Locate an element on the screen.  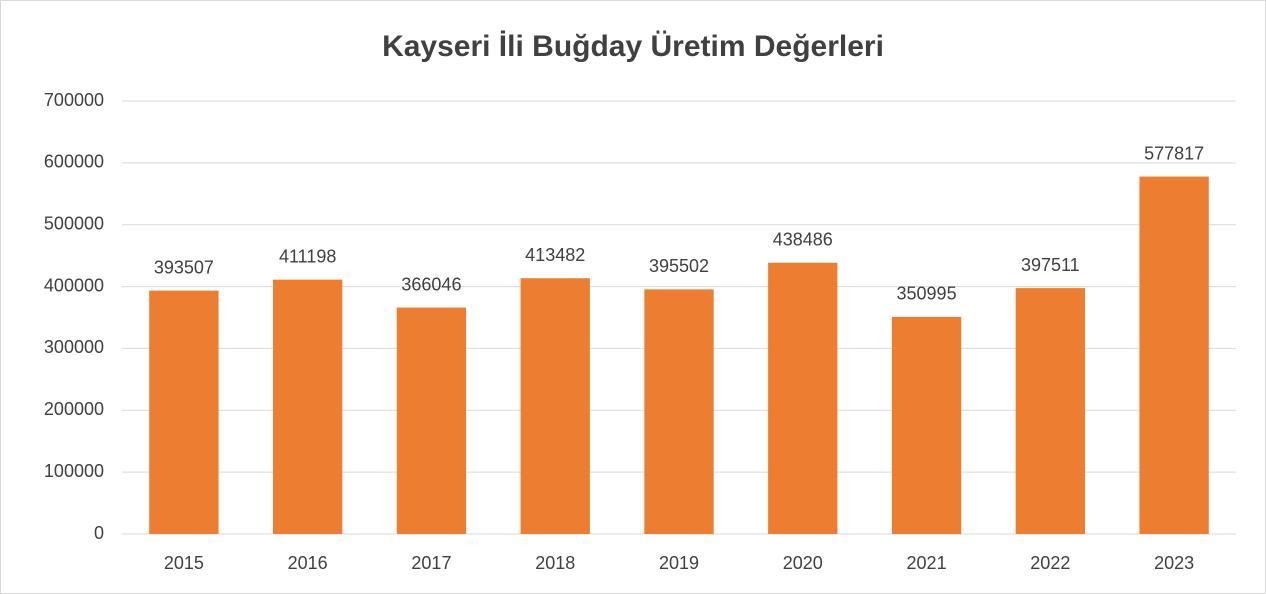
y-tick-label: 100000 is located at coordinates (74, 471).